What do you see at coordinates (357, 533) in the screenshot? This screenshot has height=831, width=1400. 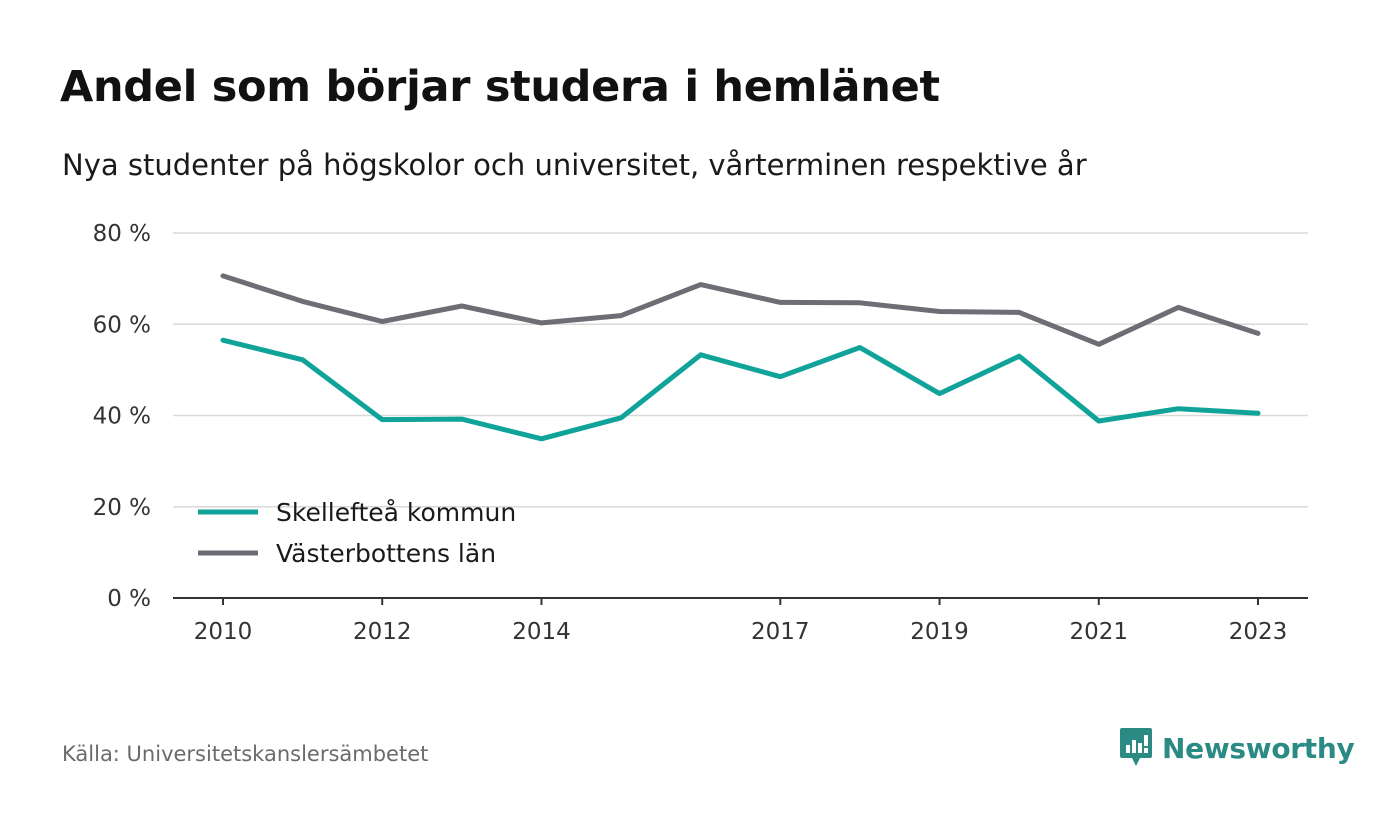 I see `legend: Skellefteå kommun Västerbottens län` at bounding box center [357, 533].